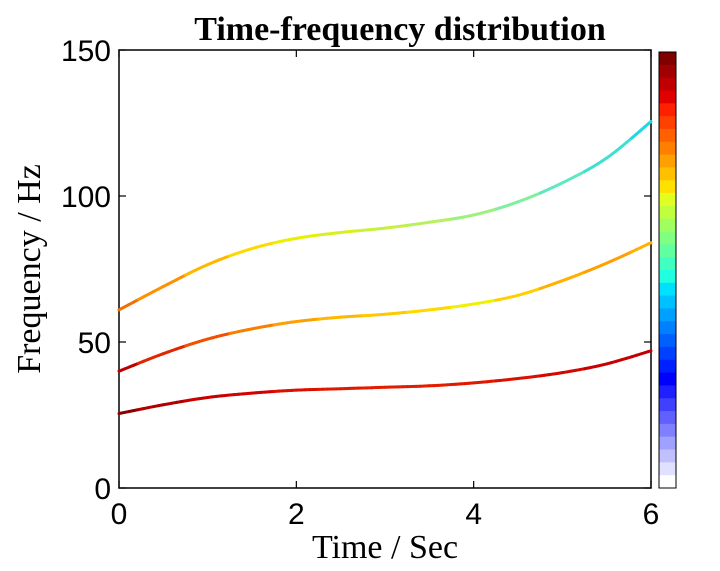 The image size is (720, 571). Describe the element at coordinates (385, 547) in the screenshot. I see `x-axis-label: Time / Sec` at that location.